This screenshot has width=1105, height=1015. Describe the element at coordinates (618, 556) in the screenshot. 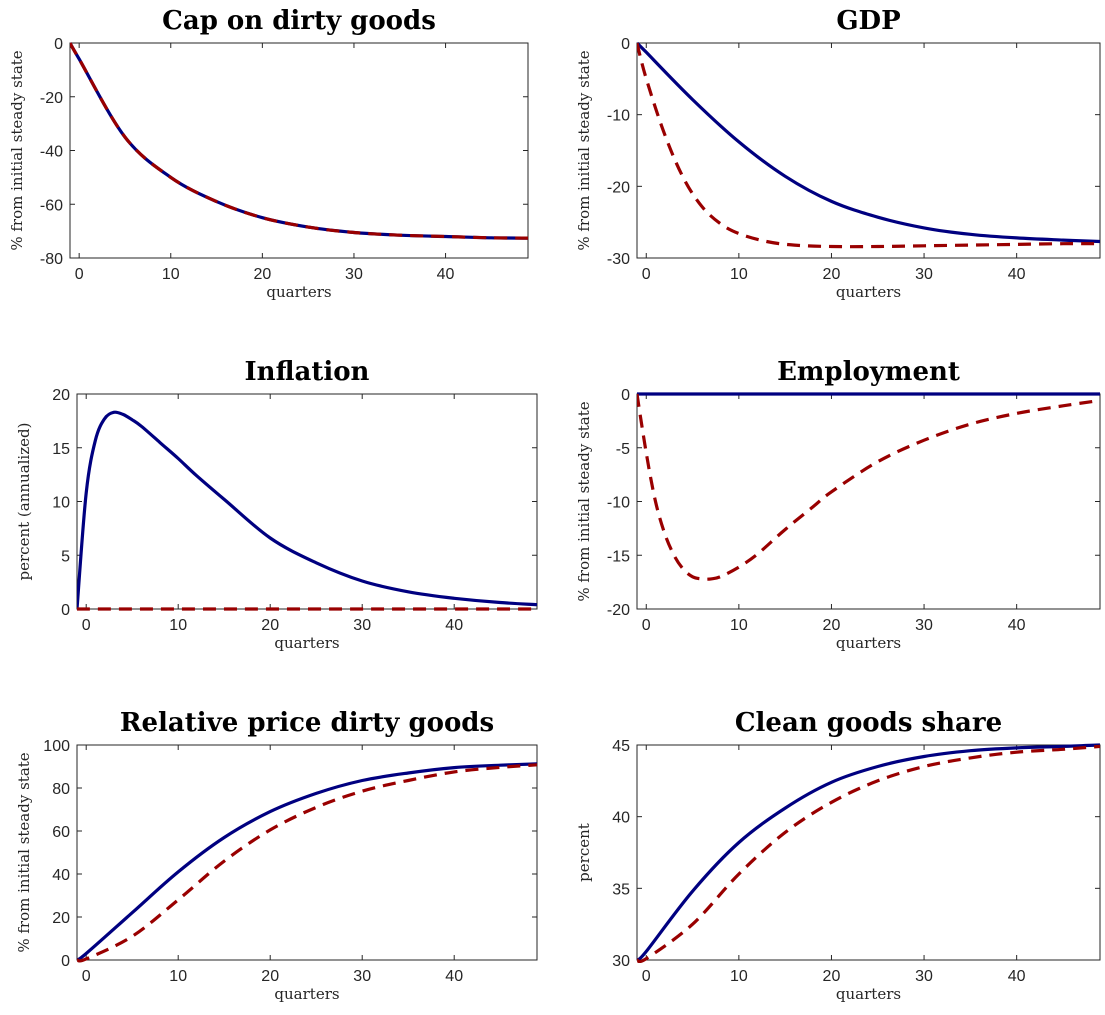

I see `y-tick-label: -15` at that location.